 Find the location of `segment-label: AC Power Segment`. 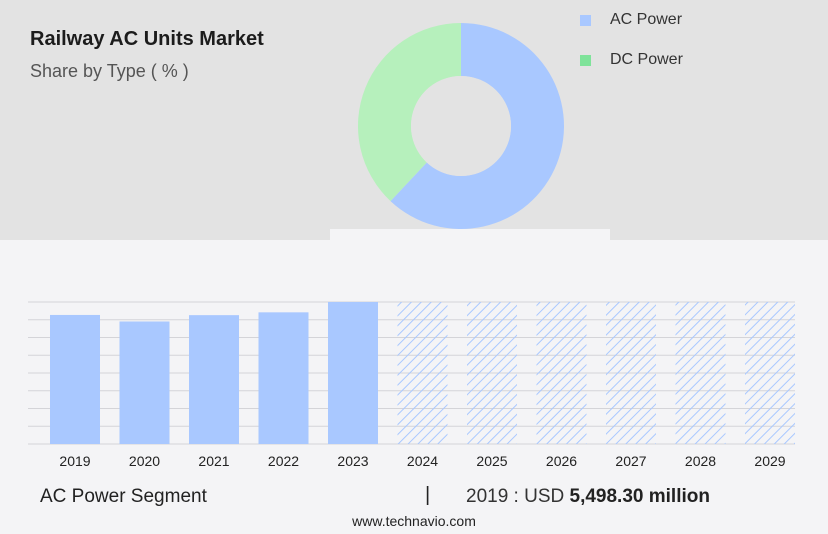

segment-label: AC Power Segment is located at coordinates (123, 496).